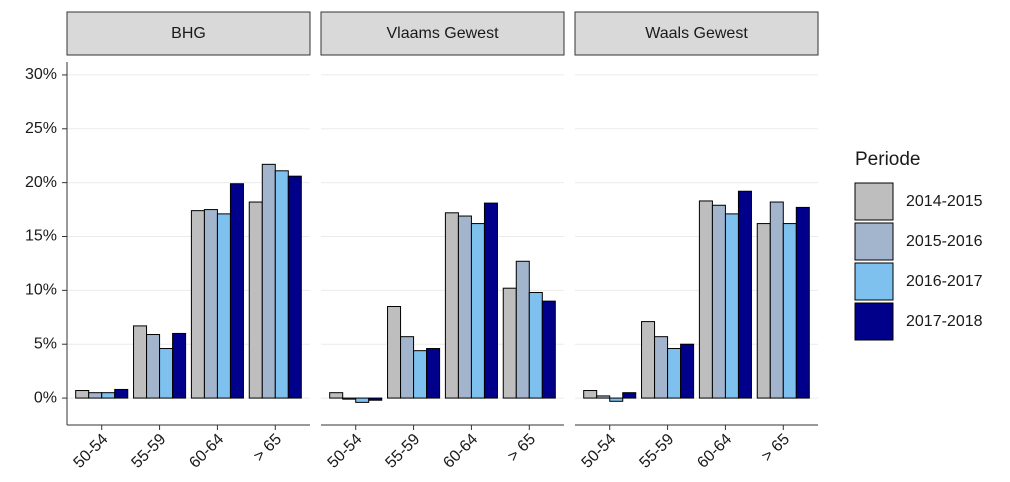  I want to click on facet-title: BHG, so click(188, 33).